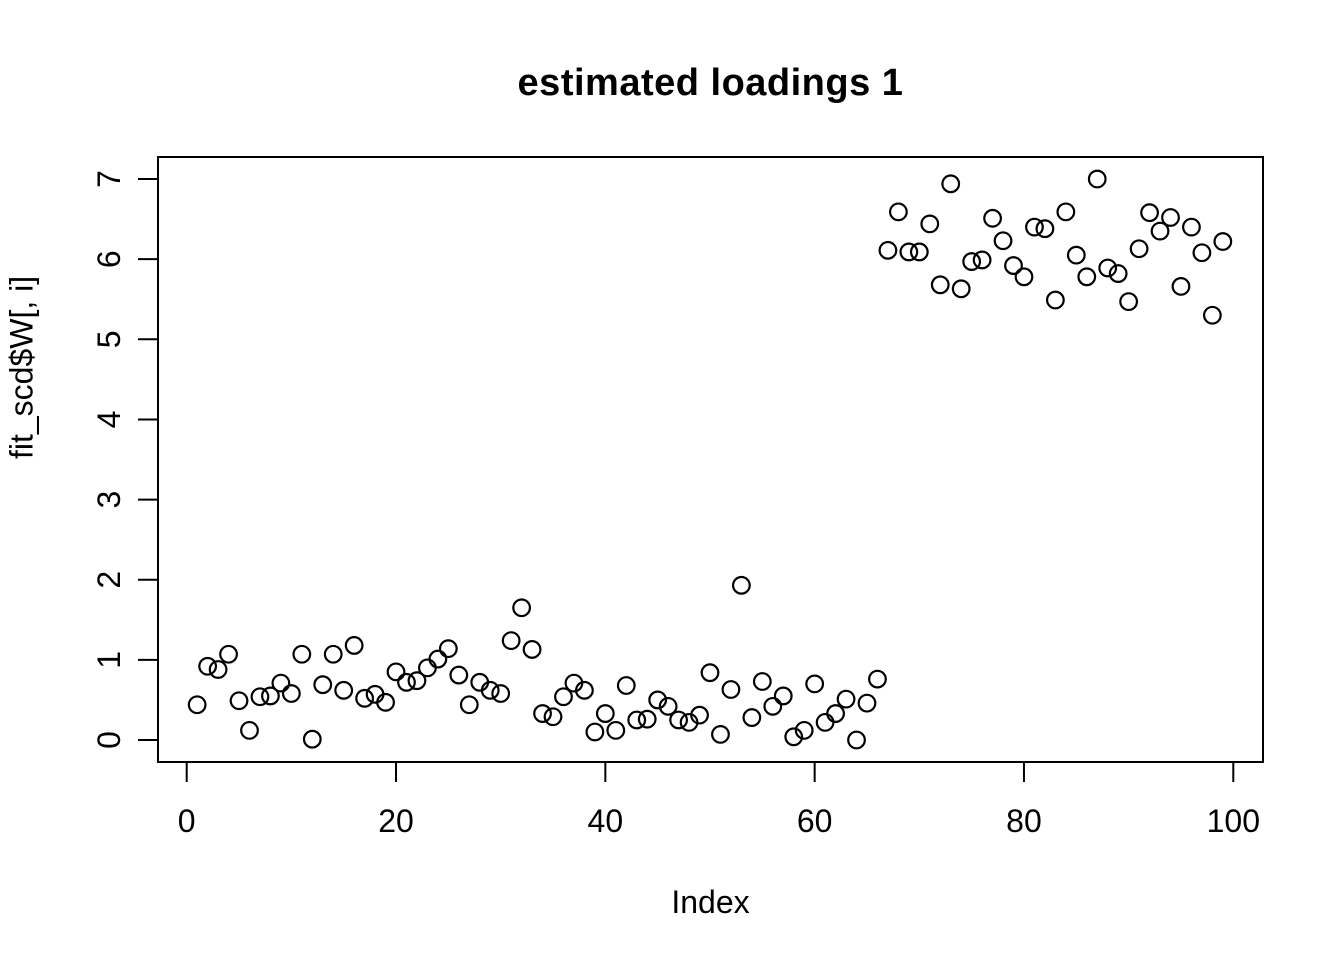 The height and width of the screenshot is (960, 1344). I want to click on x-tick-label: 0, so click(187, 821).